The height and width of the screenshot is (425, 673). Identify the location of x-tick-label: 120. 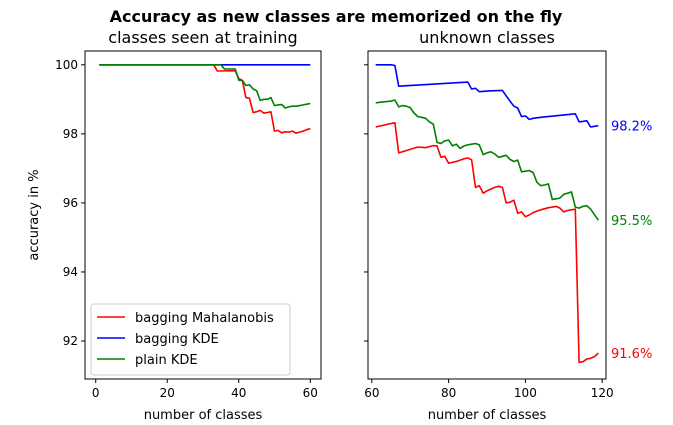
(602, 393).